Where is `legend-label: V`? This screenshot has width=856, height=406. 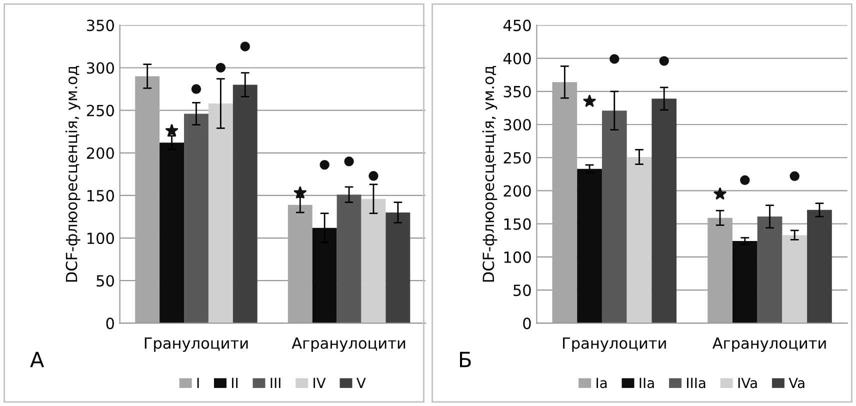
legend-label: V is located at coordinates (361, 383).